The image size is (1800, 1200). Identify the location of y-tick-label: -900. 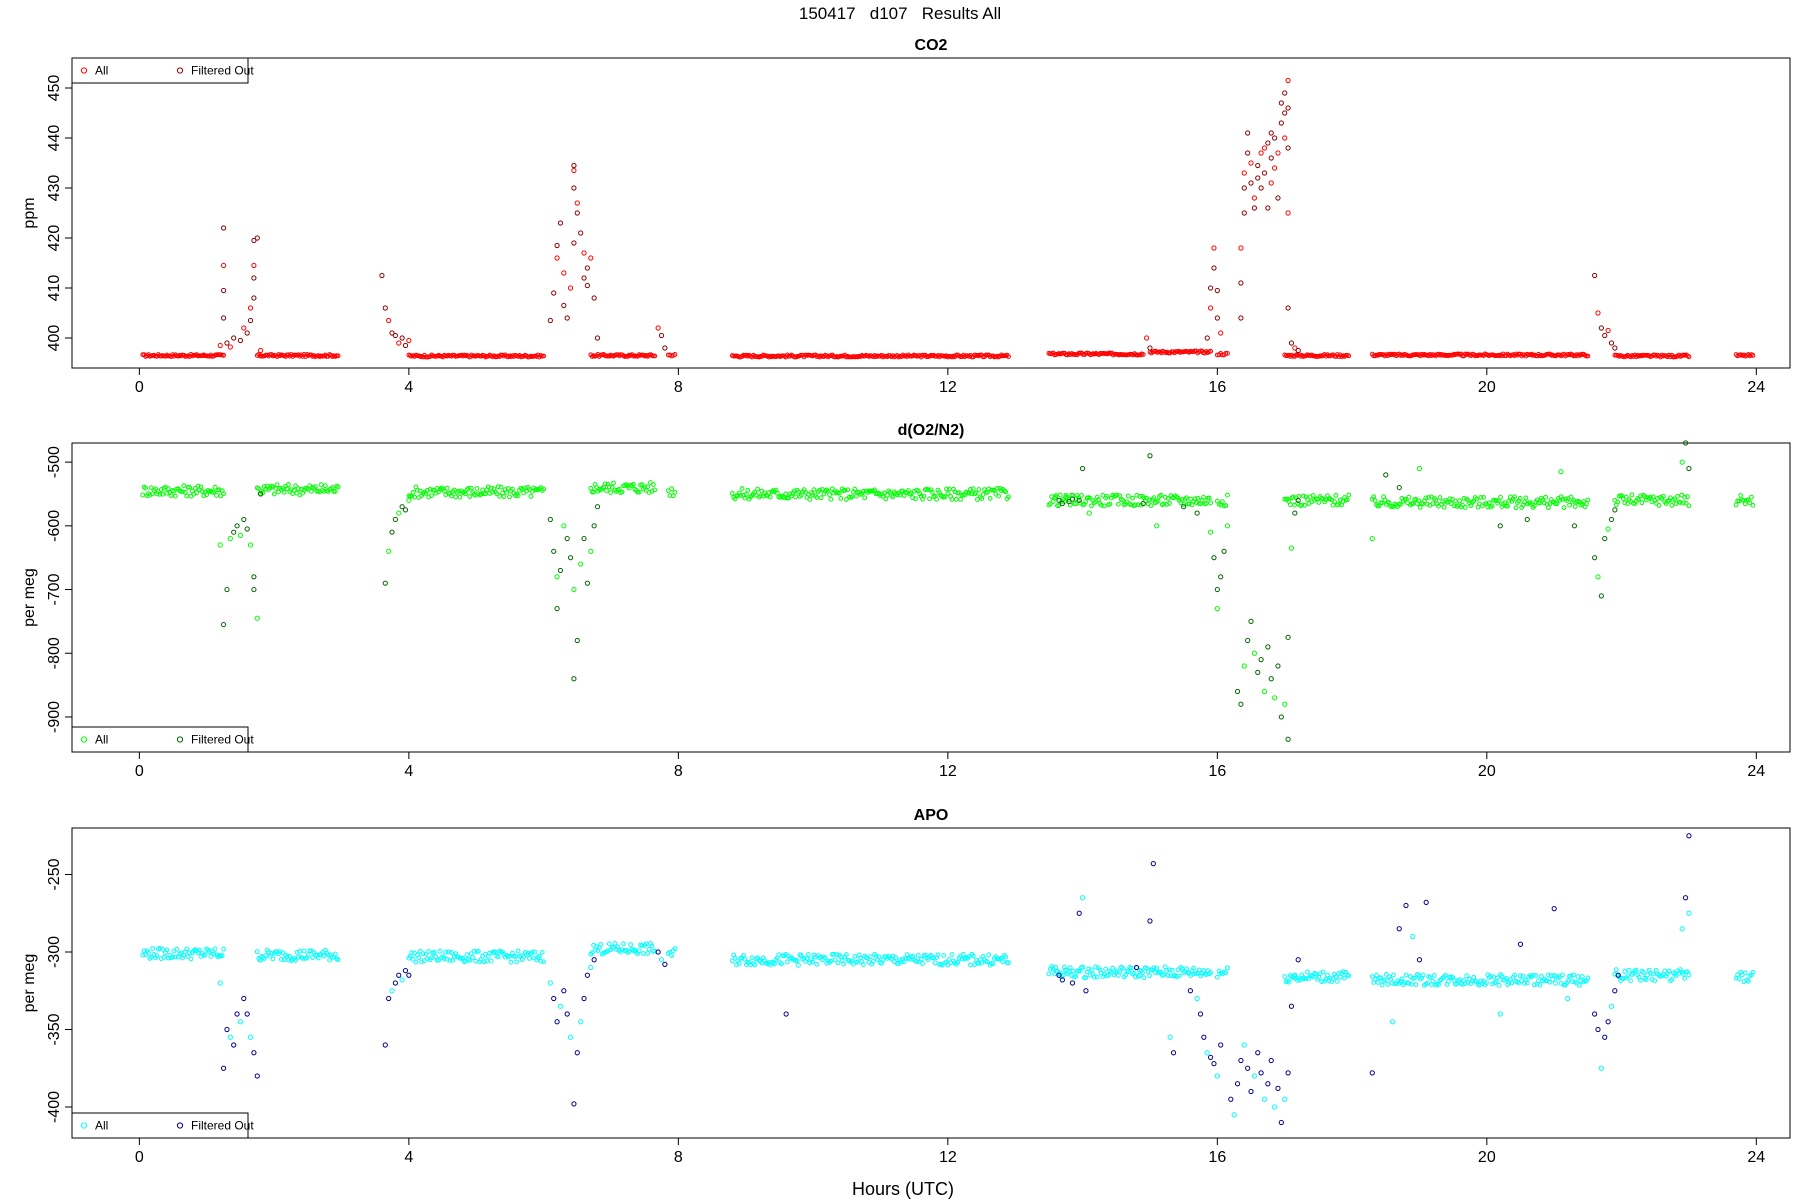
(54, 717).